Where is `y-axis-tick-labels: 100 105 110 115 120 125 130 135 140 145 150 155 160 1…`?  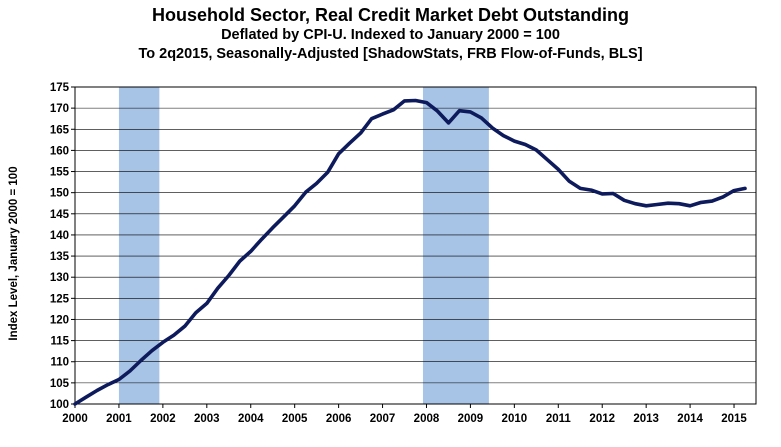 y-axis-tick-labels: 100 105 110 115 120 125 130 135 140 145 150 155 160 1… is located at coordinates (62, 246).